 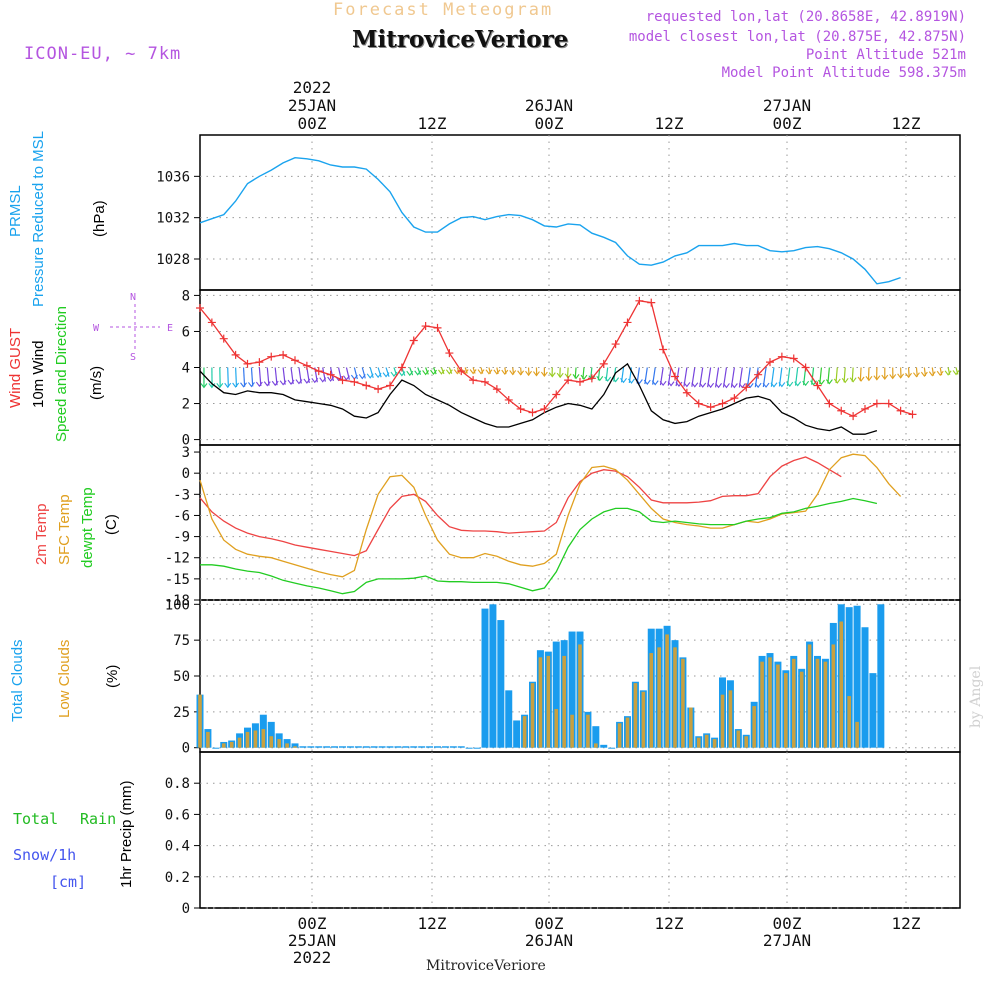 What do you see at coordinates (312, 940) in the screenshot?
I see `bottom-time-label: 25JAN` at bounding box center [312, 940].